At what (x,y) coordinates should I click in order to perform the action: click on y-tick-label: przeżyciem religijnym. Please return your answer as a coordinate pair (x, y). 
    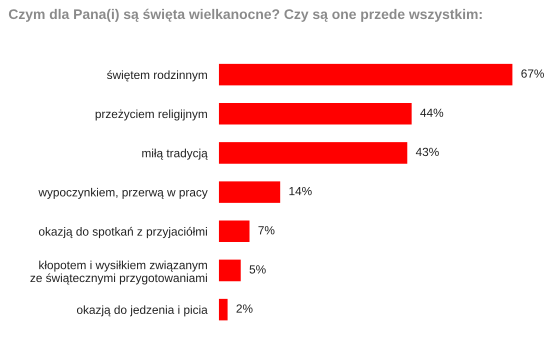
    Looking at the image, I should click on (151, 114).